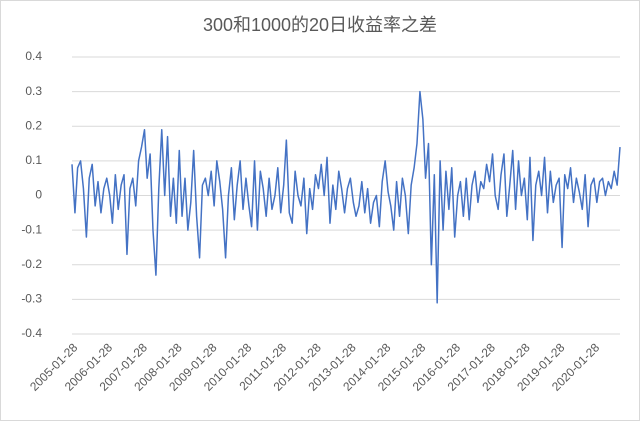 Image resolution: width=640 pixels, height=421 pixels. What do you see at coordinates (33, 56) in the screenshot?
I see `y-tick-label: 0.4` at bounding box center [33, 56].